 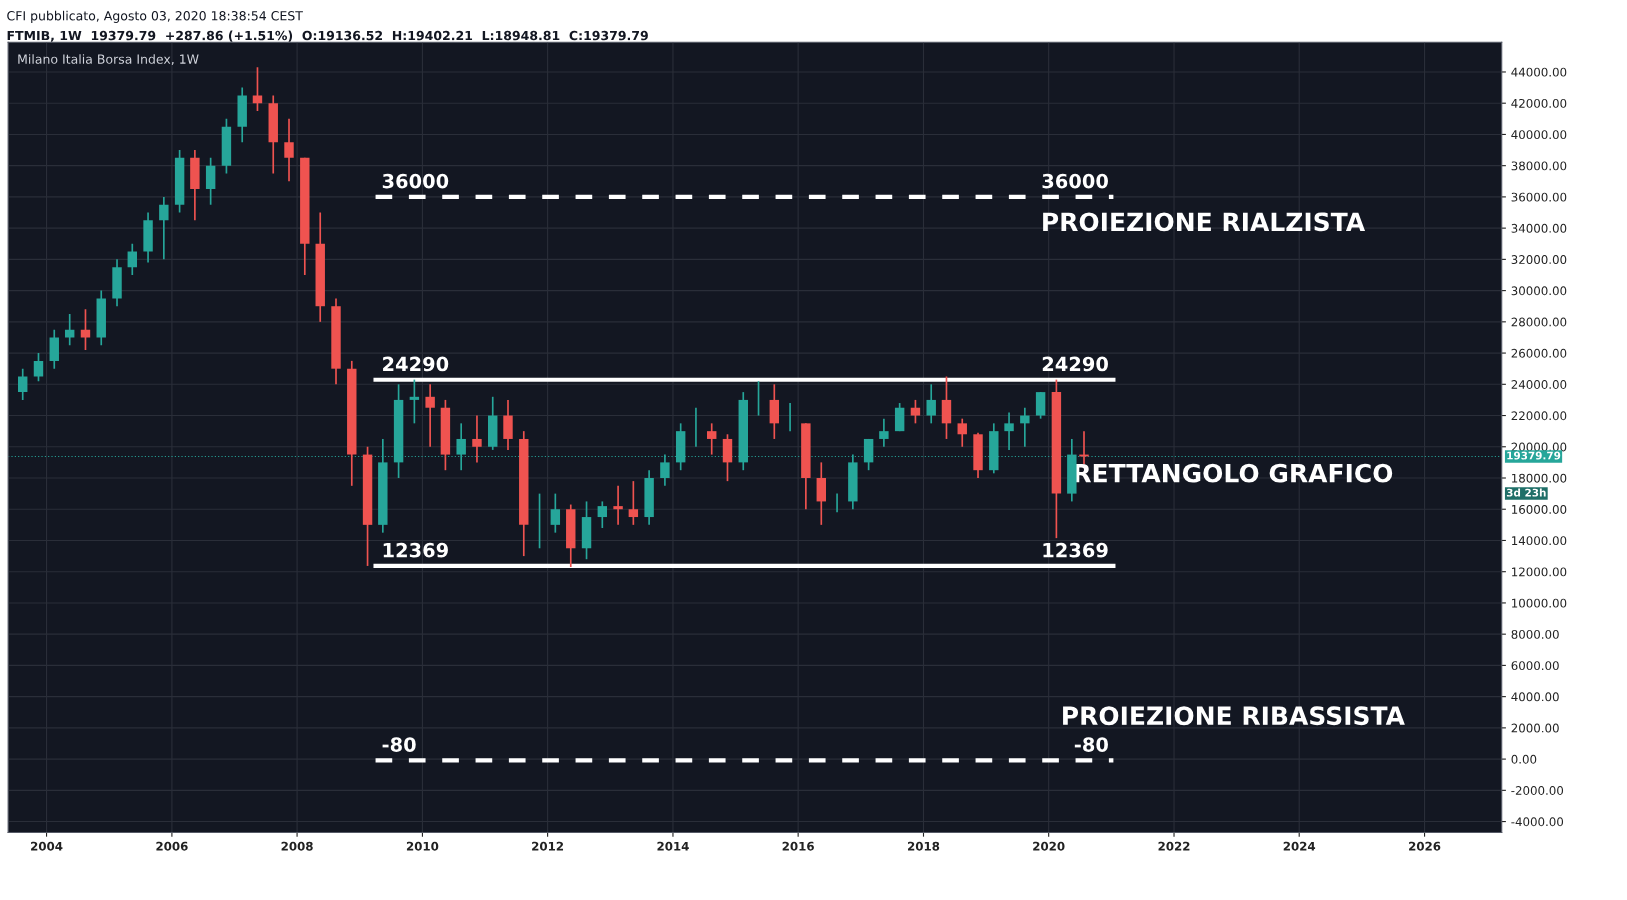 I want to click on y-tick-label: 24000.00, so click(x=1539, y=384).